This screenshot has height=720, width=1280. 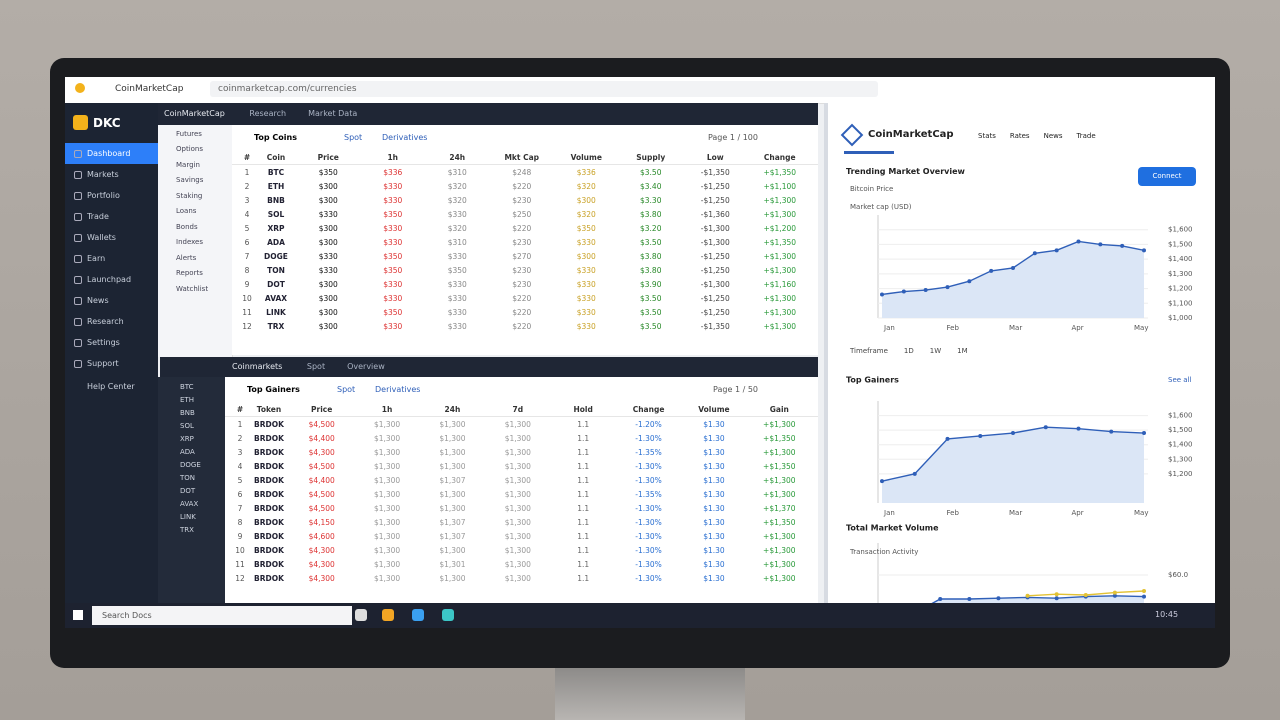 What do you see at coordinates (111, 300) in the screenshot?
I see `sidebar-item: News` at bounding box center [111, 300].